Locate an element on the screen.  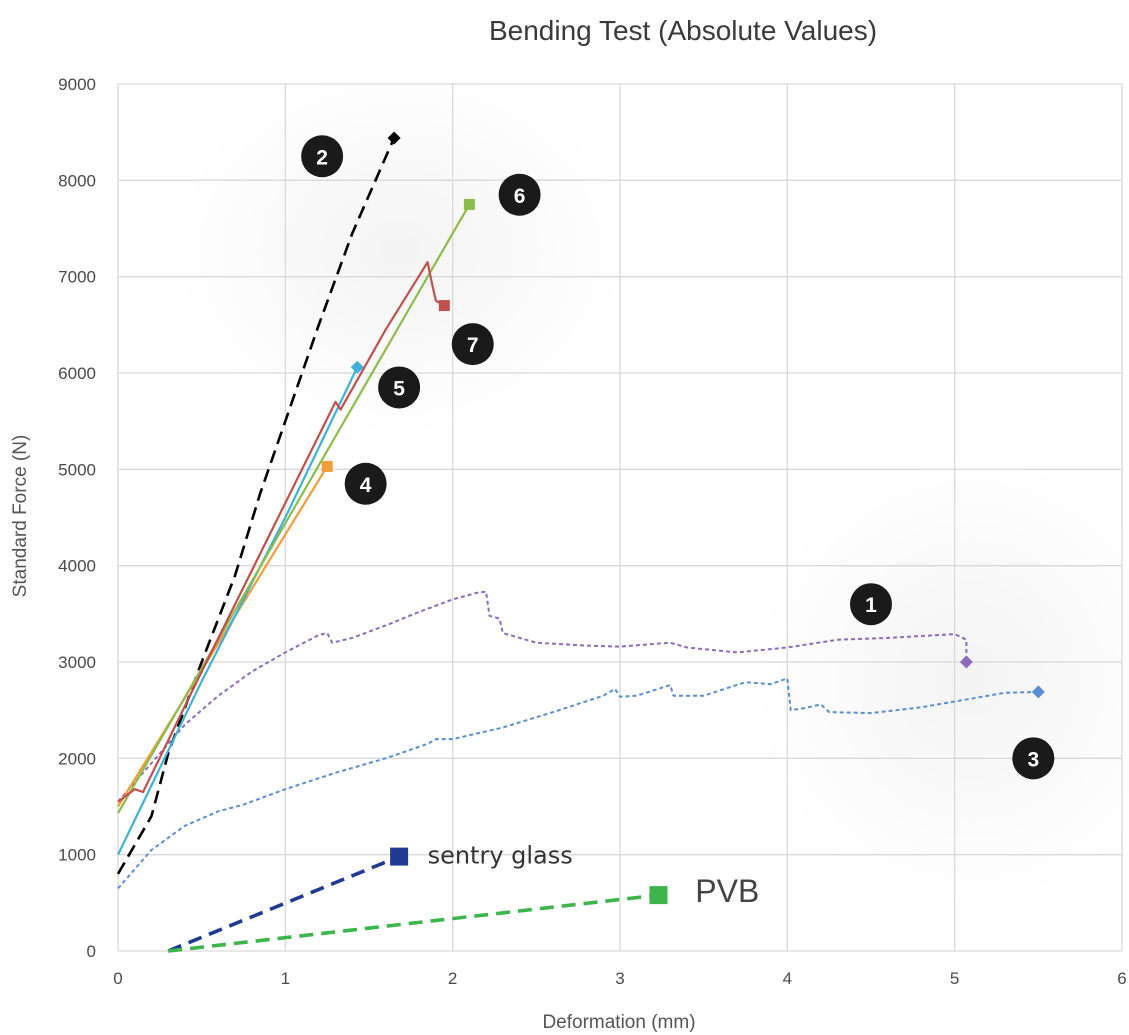
y-tick-label: 8000 is located at coordinates (77, 180).